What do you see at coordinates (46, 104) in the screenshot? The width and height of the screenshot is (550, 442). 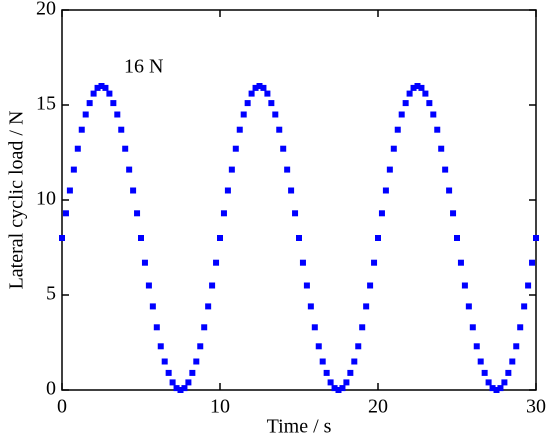 I see `y-tick-label: 15` at bounding box center [46, 104].